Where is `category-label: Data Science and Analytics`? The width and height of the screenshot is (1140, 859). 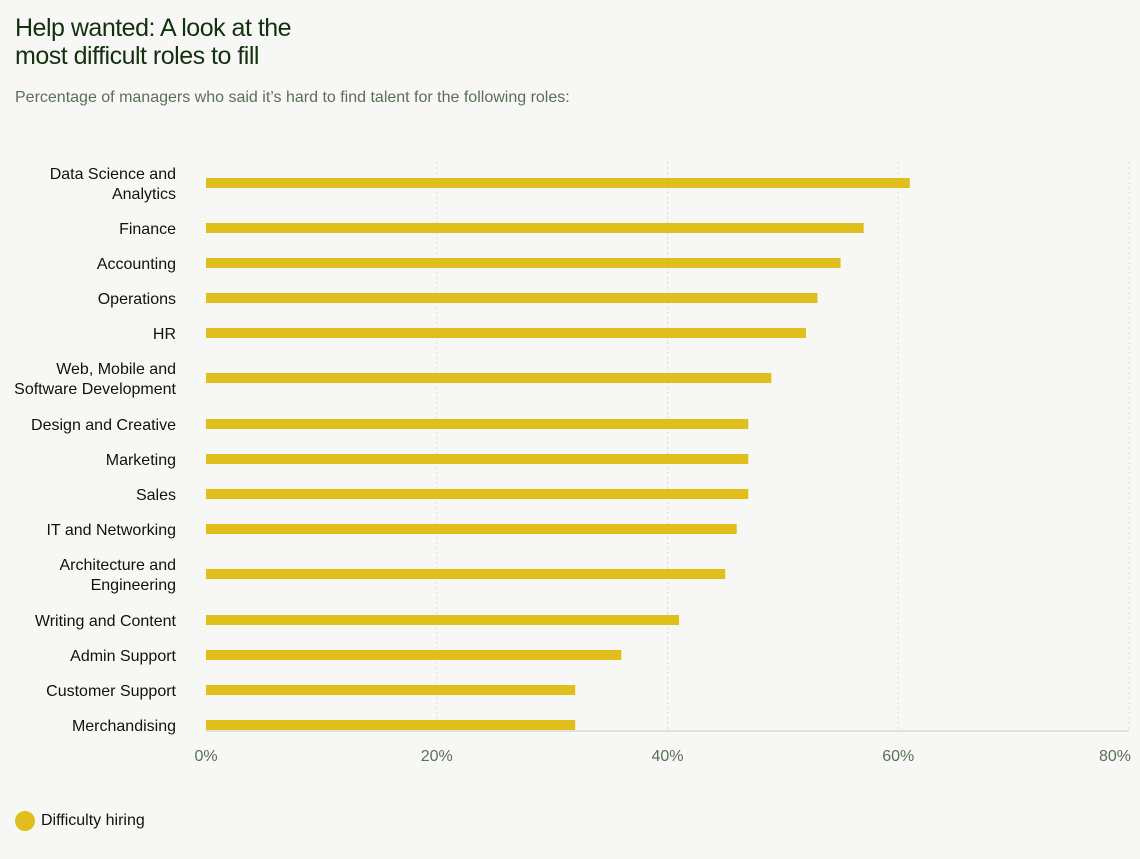
category-label: Data Science and Analytics is located at coordinates (113, 184).